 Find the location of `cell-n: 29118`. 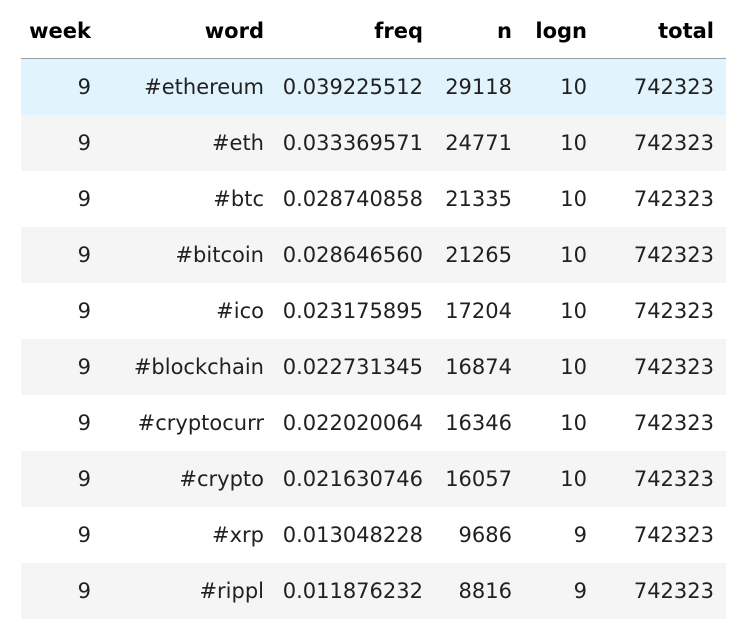

cell-n: 29118 is located at coordinates (467, 87).